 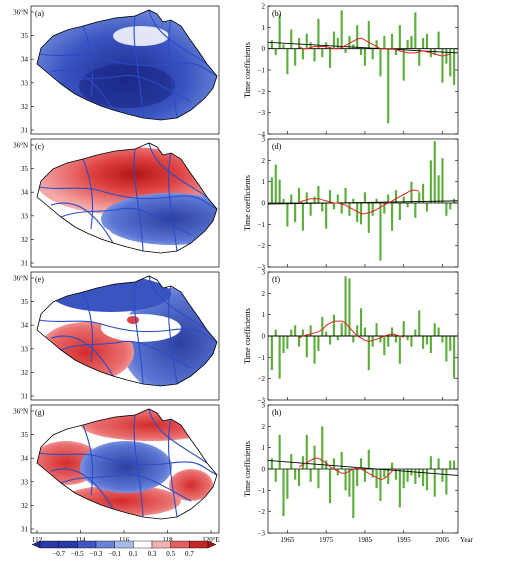 I want to click on y-tick-label: 2, so click(x=264, y=7).